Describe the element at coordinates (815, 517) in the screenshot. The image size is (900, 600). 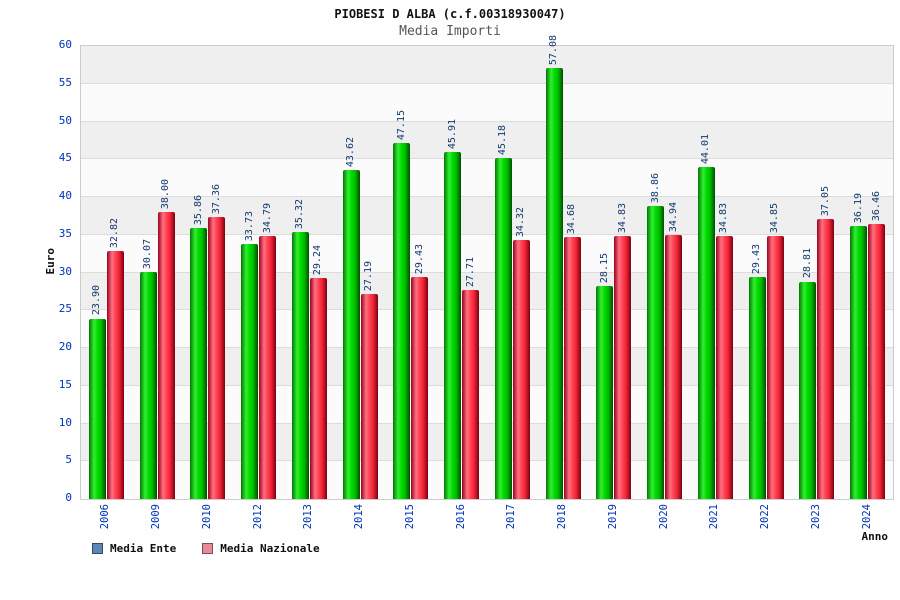
I see `x-tick-label: 2023` at that location.